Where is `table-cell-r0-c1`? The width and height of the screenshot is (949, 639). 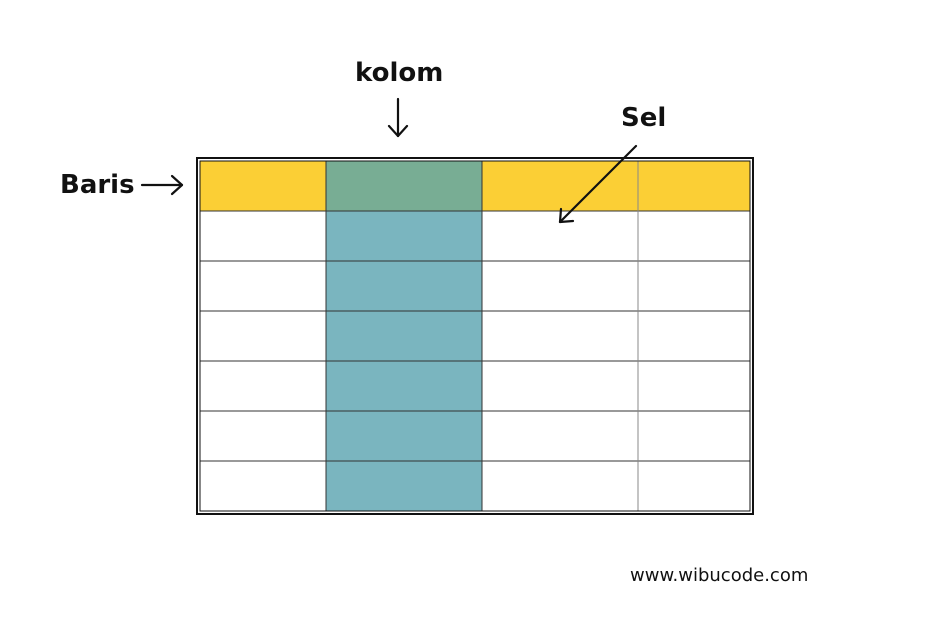 table-cell-r0-c1 is located at coordinates (404, 186).